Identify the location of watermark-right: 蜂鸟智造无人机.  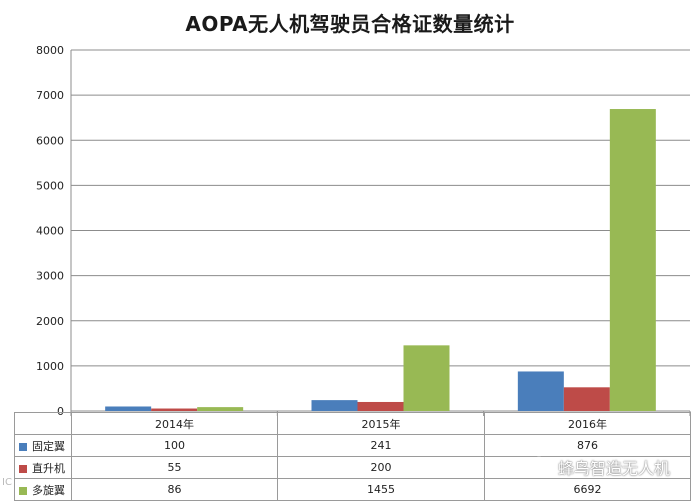
(614, 468).